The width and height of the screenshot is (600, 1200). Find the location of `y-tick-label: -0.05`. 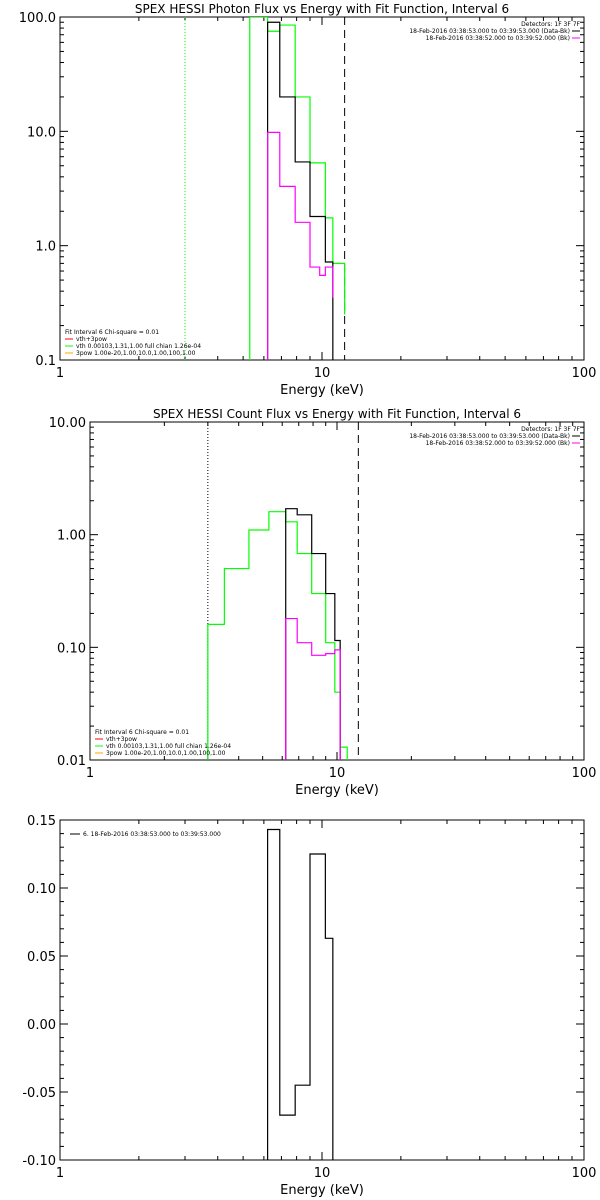

y-tick-label: -0.05 is located at coordinates (39, 1093).